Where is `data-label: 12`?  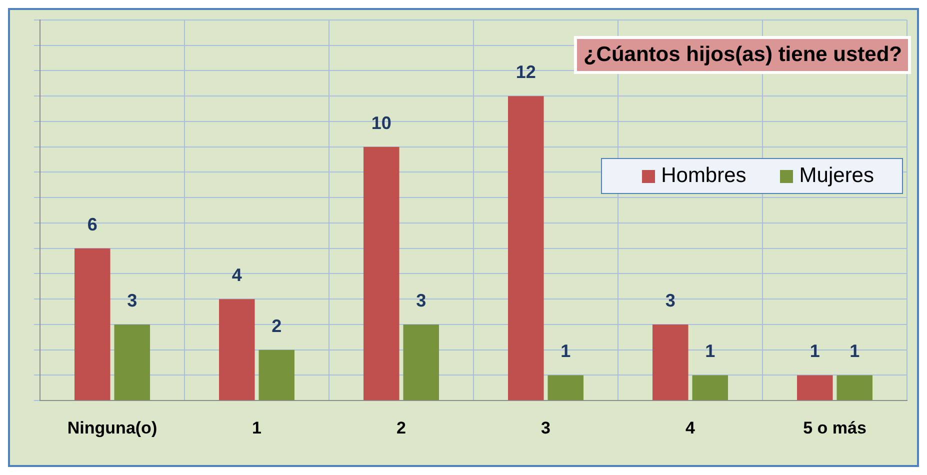
data-label: 12 is located at coordinates (526, 72).